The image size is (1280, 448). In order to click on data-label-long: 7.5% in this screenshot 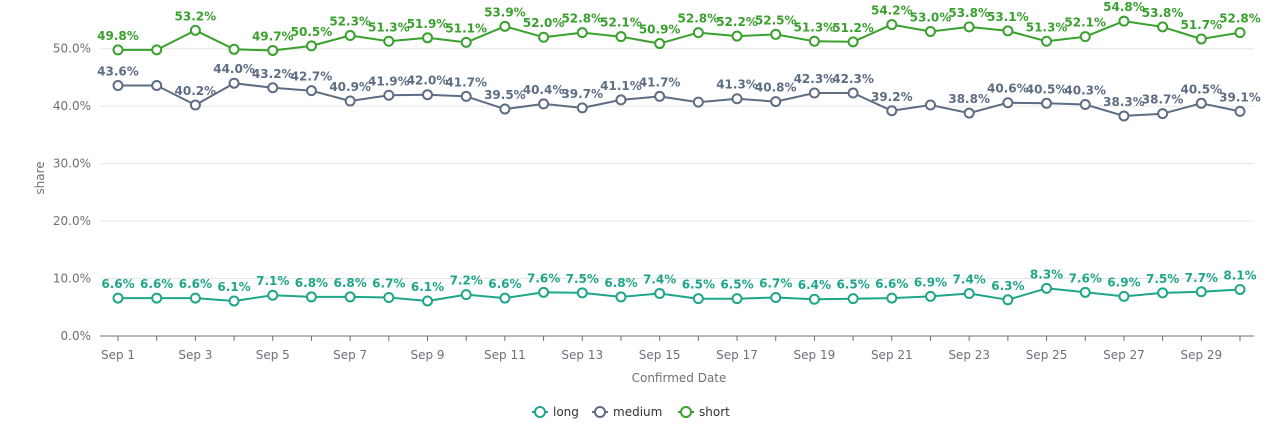, I will do `click(1162, 279)`.